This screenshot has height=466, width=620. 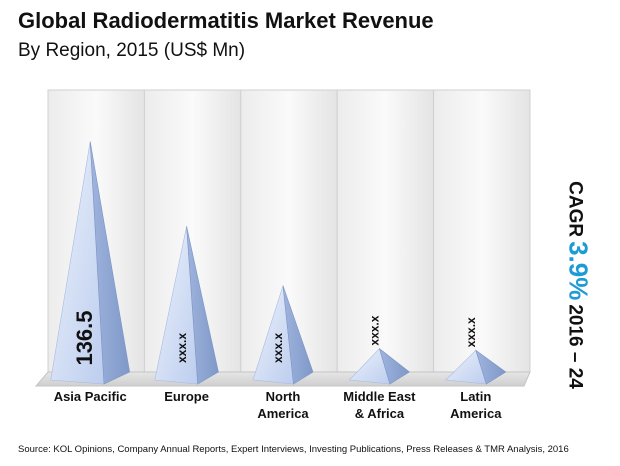 What do you see at coordinates (578, 271) in the screenshot?
I see `cagr-value: 3.9%` at bounding box center [578, 271].